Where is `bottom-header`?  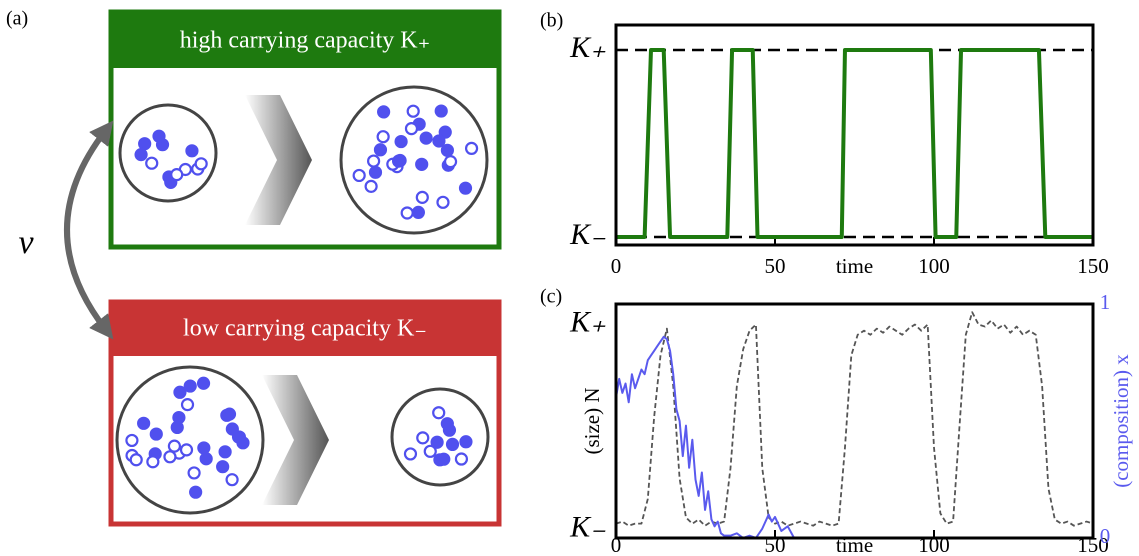
bottom-header is located at coordinates (305, 329).